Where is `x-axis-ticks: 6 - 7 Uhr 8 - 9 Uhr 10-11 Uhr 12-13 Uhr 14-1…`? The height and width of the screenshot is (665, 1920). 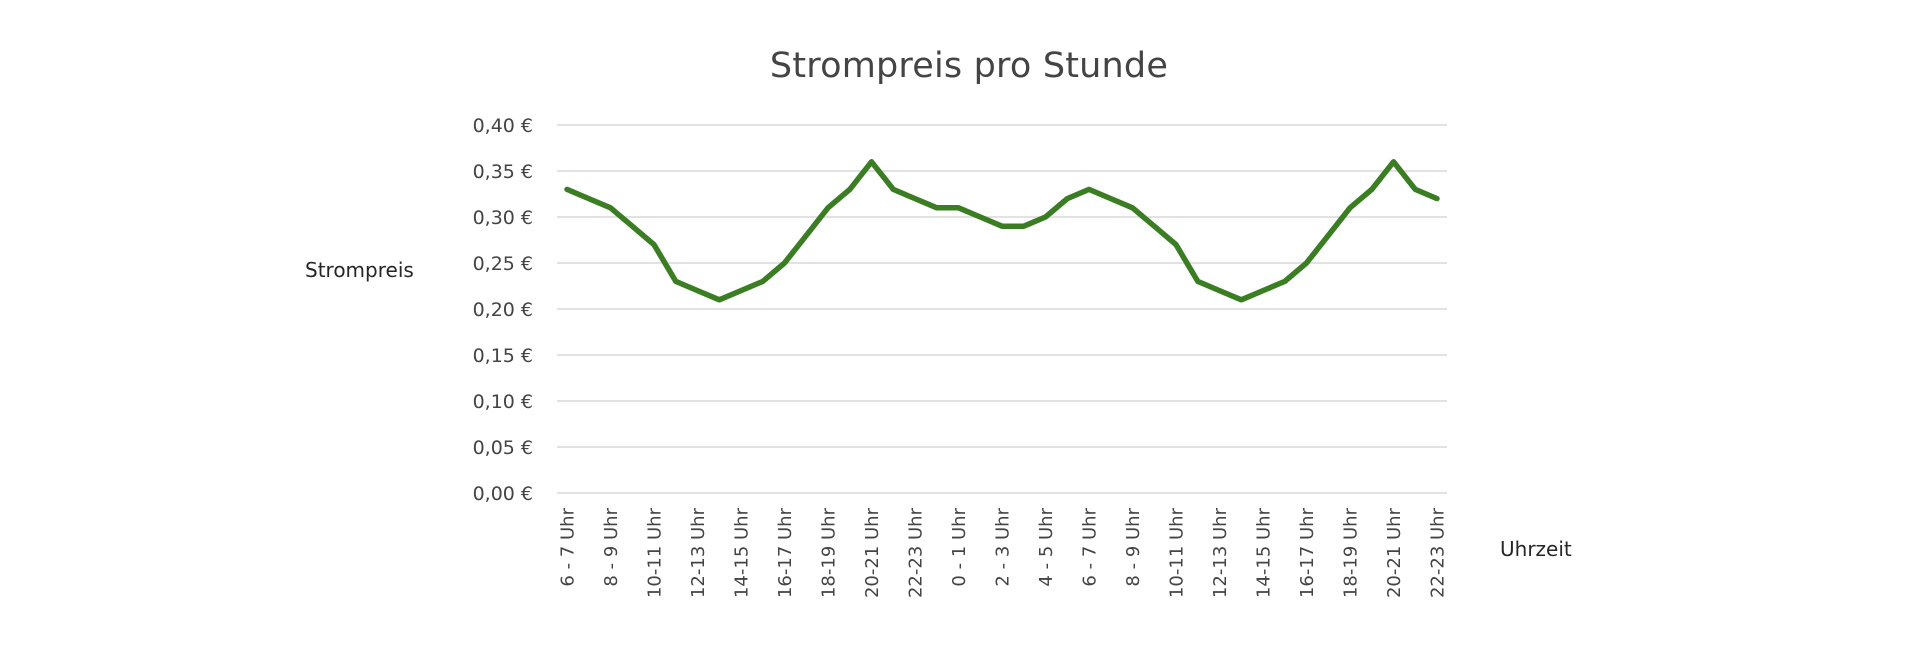 x-axis-ticks: 6 - 7 Uhr 8 - 9 Uhr 10-11 Uhr 12-13 Uhr 14-1… is located at coordinates (1003, 552).